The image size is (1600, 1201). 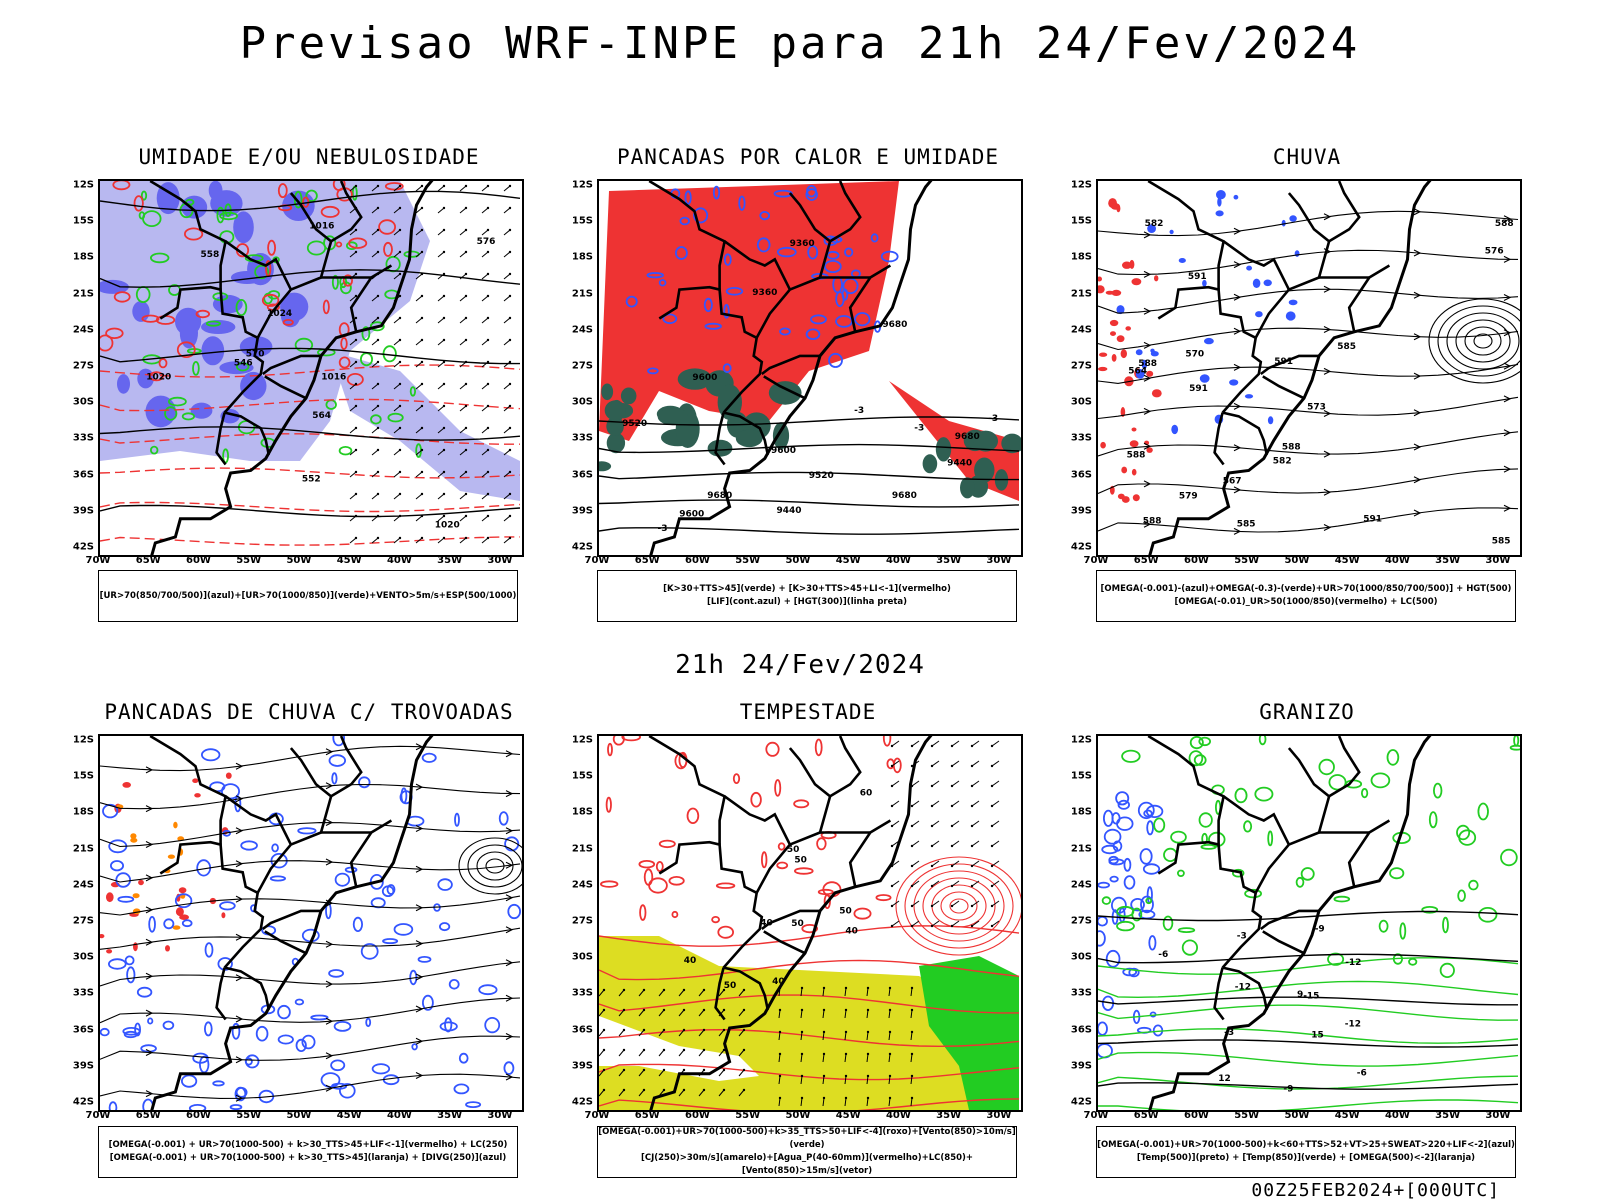 I want to click on anticyclone-streamline, so click(x=494, y=866).